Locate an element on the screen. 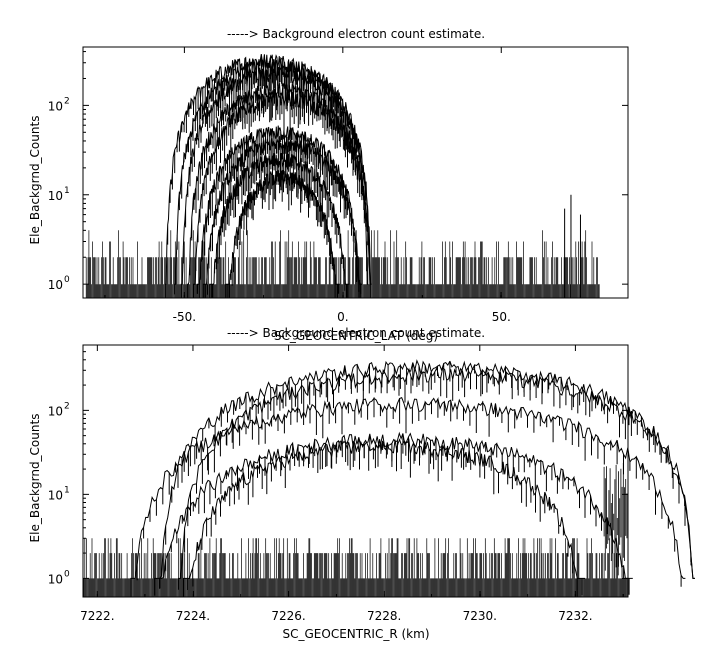 The width and height of the screenshot is (724, 656). noise-floor is located at coordinates (342, 264).